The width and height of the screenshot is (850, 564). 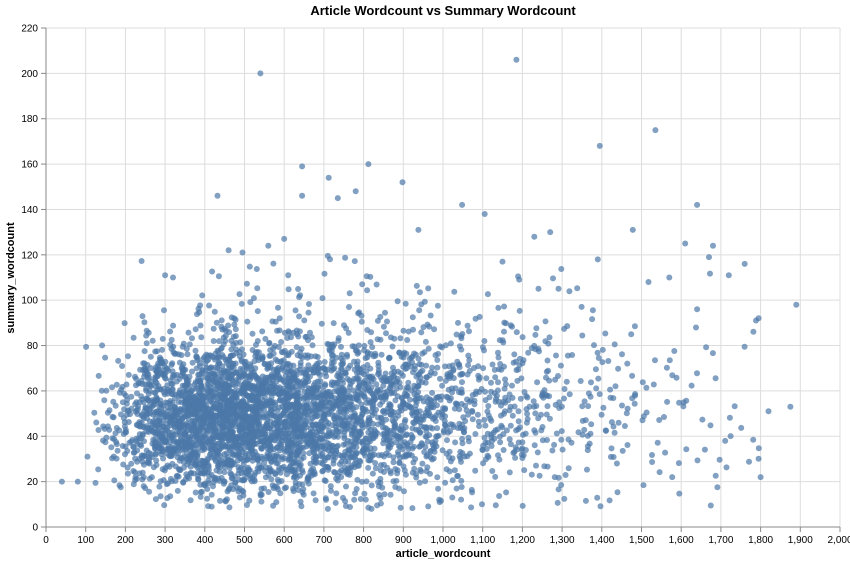 What do you see at coordinates (33, 391) in the screenshot?
I see `y-tick-label: 60` at bounding box center [33, 391].